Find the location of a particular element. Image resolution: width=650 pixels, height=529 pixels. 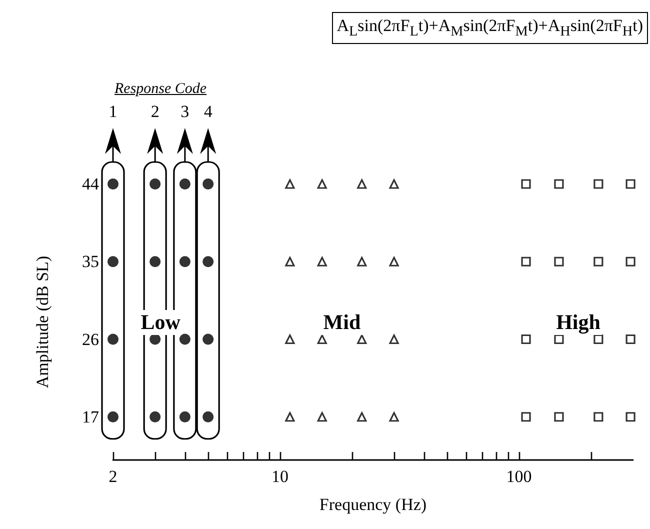

y-tick-label: 17 is located at coordinates (91, 416).